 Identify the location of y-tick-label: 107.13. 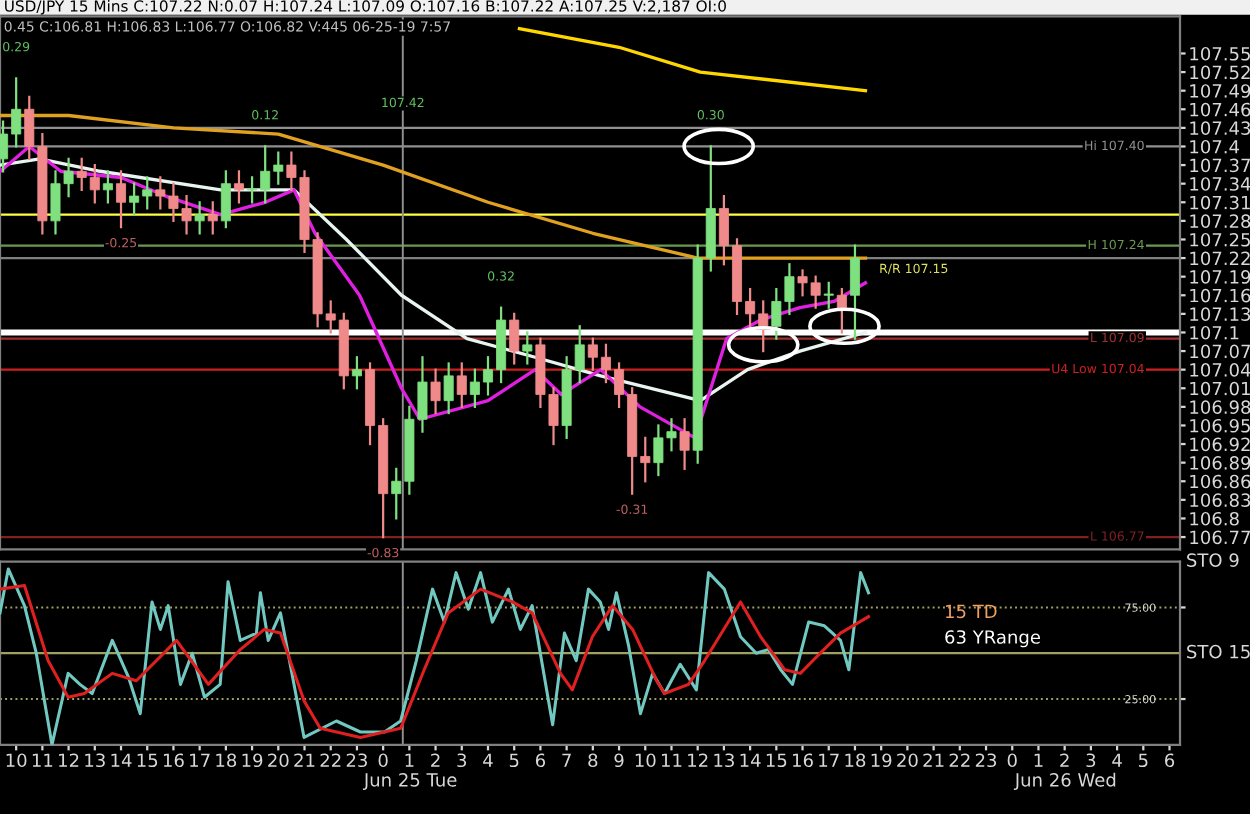
(1220, 314).